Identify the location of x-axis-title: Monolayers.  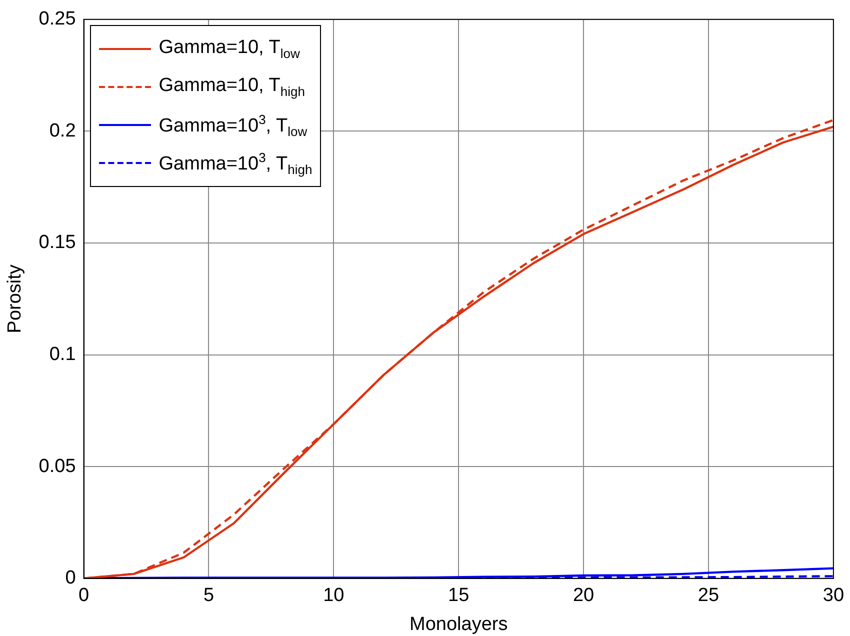
(458, 624).